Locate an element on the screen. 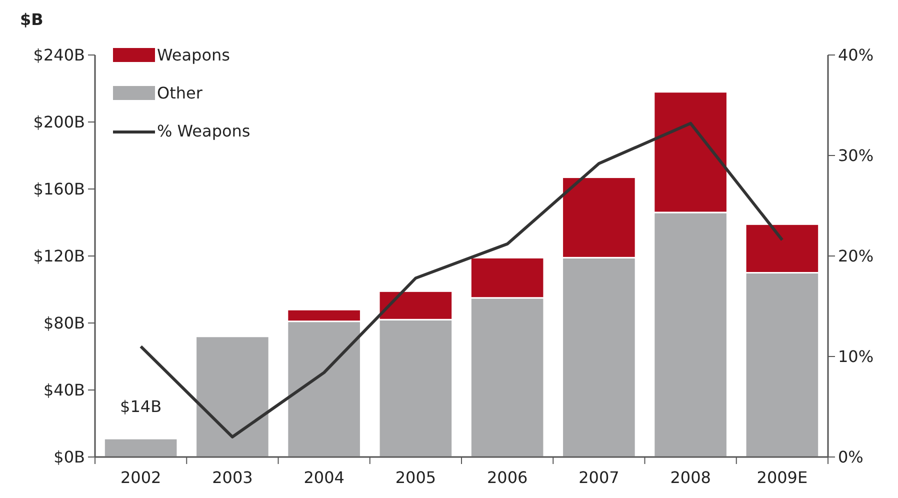 Image resolution: width=898 pixels, height=498 pixels. y2-tick-label: 30% is located at coordinates (856, 156).